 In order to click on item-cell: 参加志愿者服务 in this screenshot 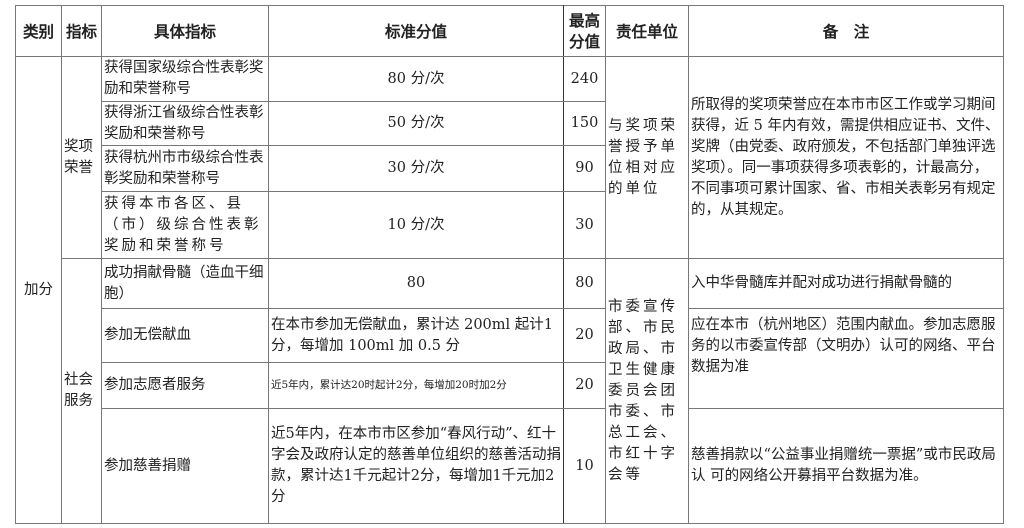, I will do `click(185, 385)`.